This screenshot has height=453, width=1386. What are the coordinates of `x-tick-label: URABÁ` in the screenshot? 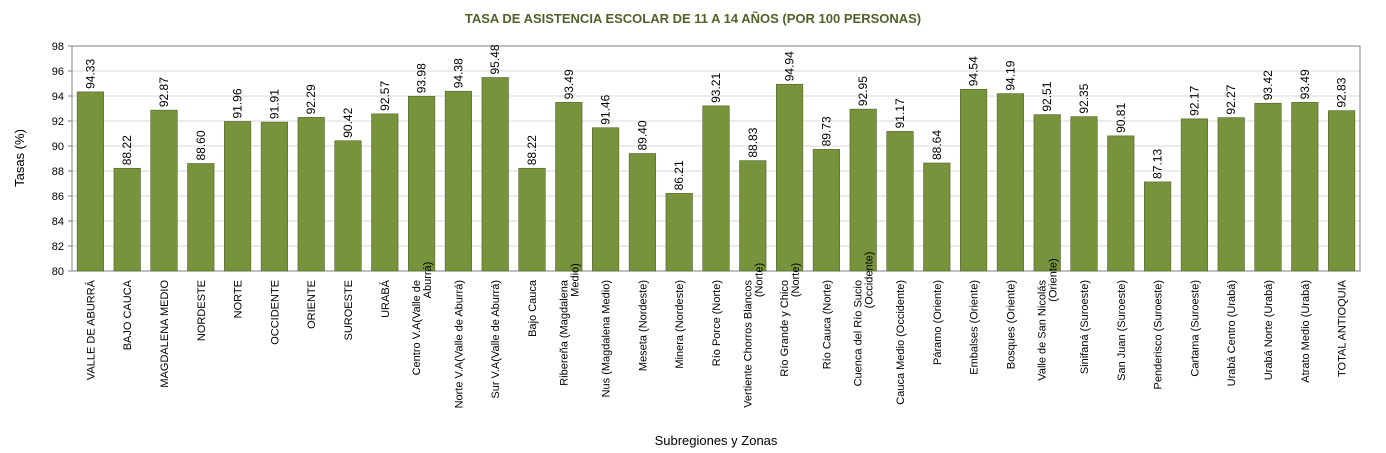 It's located at (385, 298).